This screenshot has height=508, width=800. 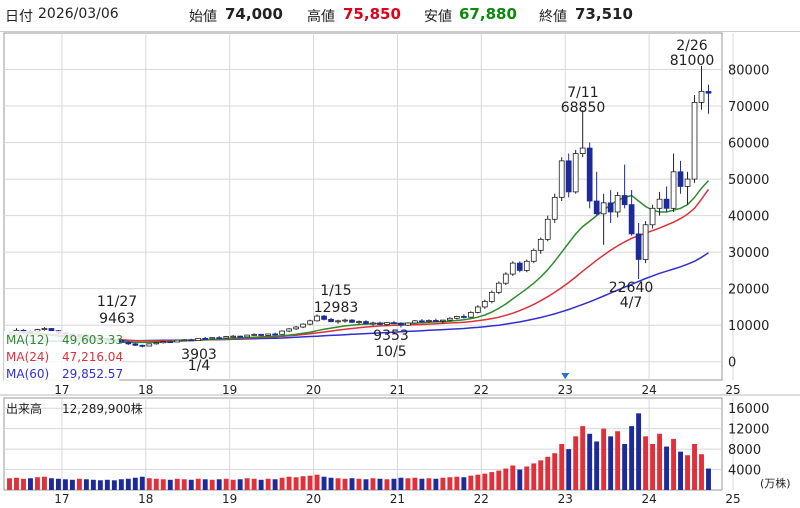 What do you see at coordinates (481, 390) in the screenshot?
I see `x-tick-label: 22` at bounding box center [481, 390].